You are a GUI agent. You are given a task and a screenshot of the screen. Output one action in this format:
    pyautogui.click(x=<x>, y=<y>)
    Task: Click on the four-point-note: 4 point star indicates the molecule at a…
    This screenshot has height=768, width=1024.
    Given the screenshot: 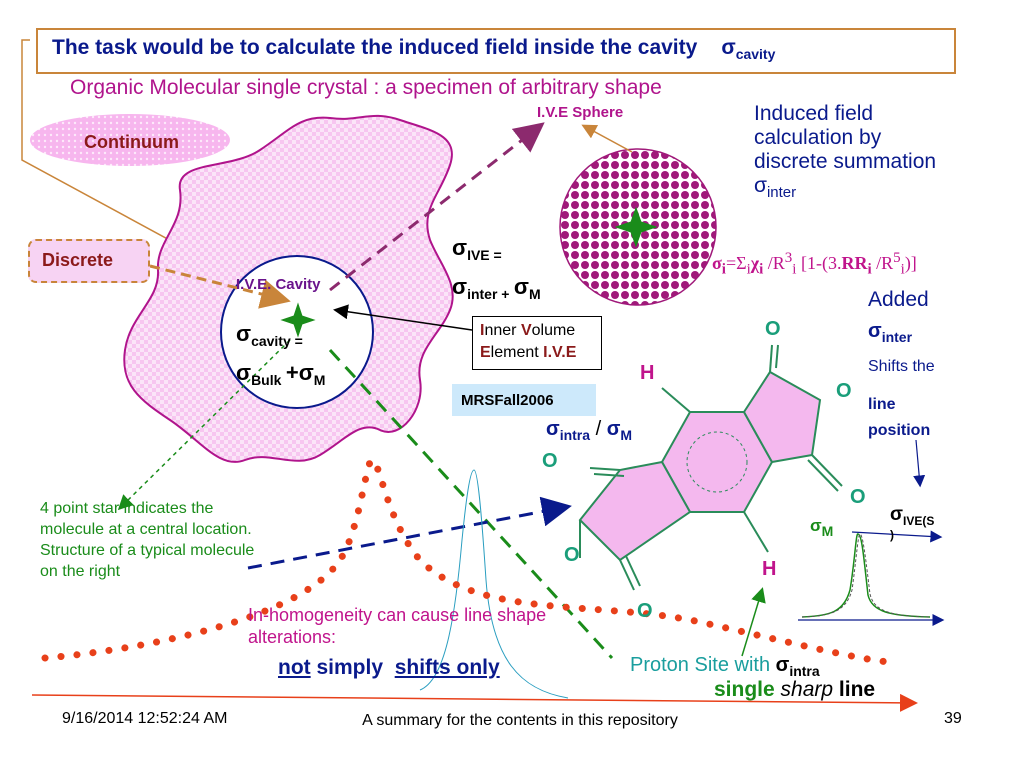 What is the action you would take?
    pyautogui.click(x=147, y=540)
    